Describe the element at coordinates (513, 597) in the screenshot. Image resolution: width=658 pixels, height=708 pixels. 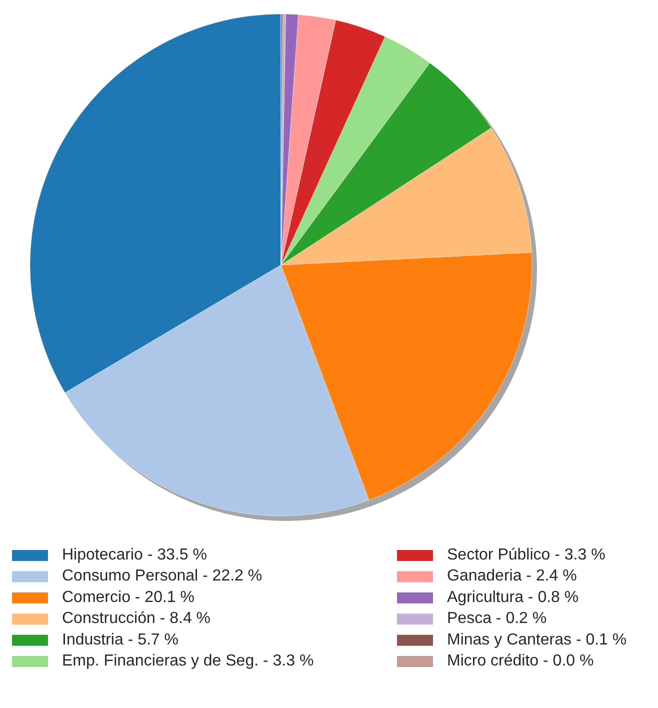
I see `legend-label: Agricultura - 0.8 %` at that location.